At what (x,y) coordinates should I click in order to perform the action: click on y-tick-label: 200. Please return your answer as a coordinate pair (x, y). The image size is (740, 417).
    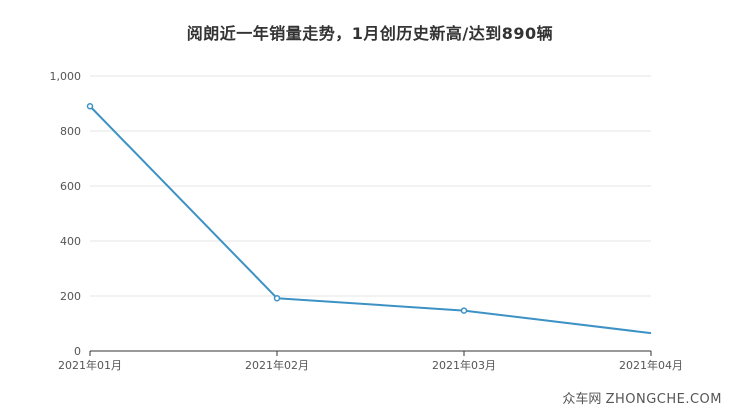
    Looking at the image, I should click on (70, 296).